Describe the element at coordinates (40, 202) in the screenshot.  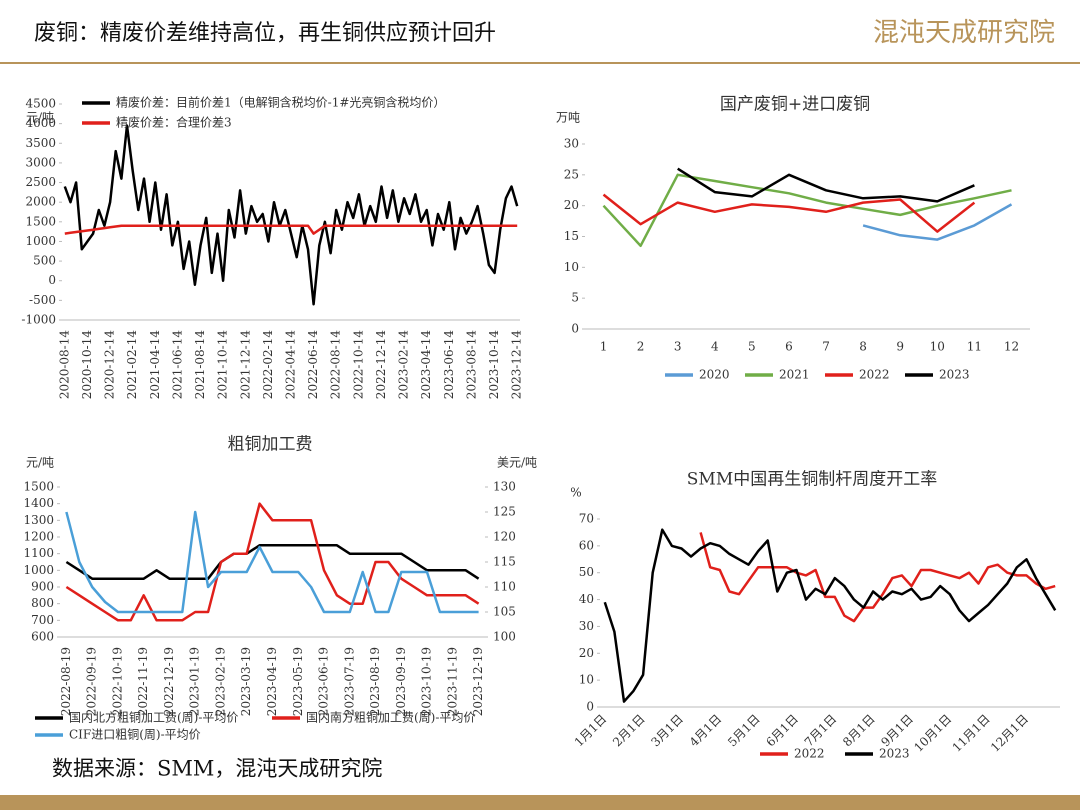
I see `y-tick-label: 2000` at that location.